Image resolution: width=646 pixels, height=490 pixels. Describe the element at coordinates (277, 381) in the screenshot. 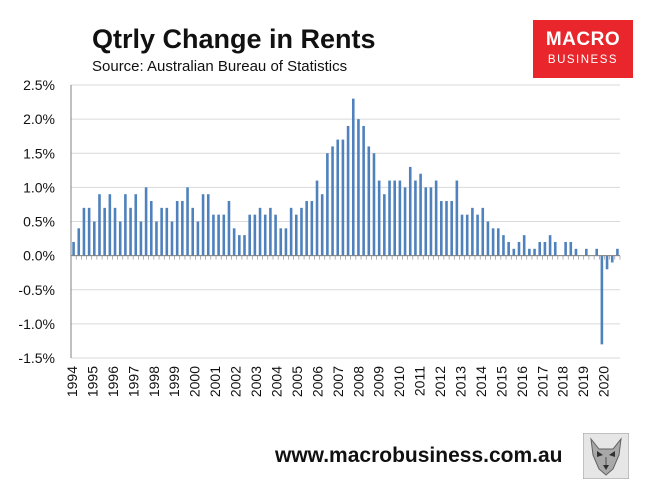

I see `x-tick-label: 2004` at that location.